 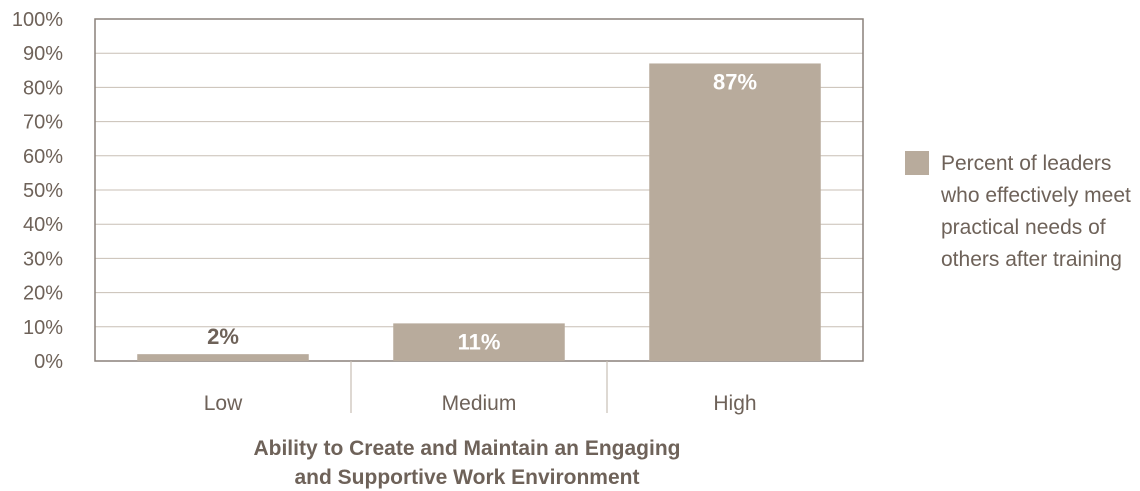 I want to click on bar-high, so click(x=735, y=212).